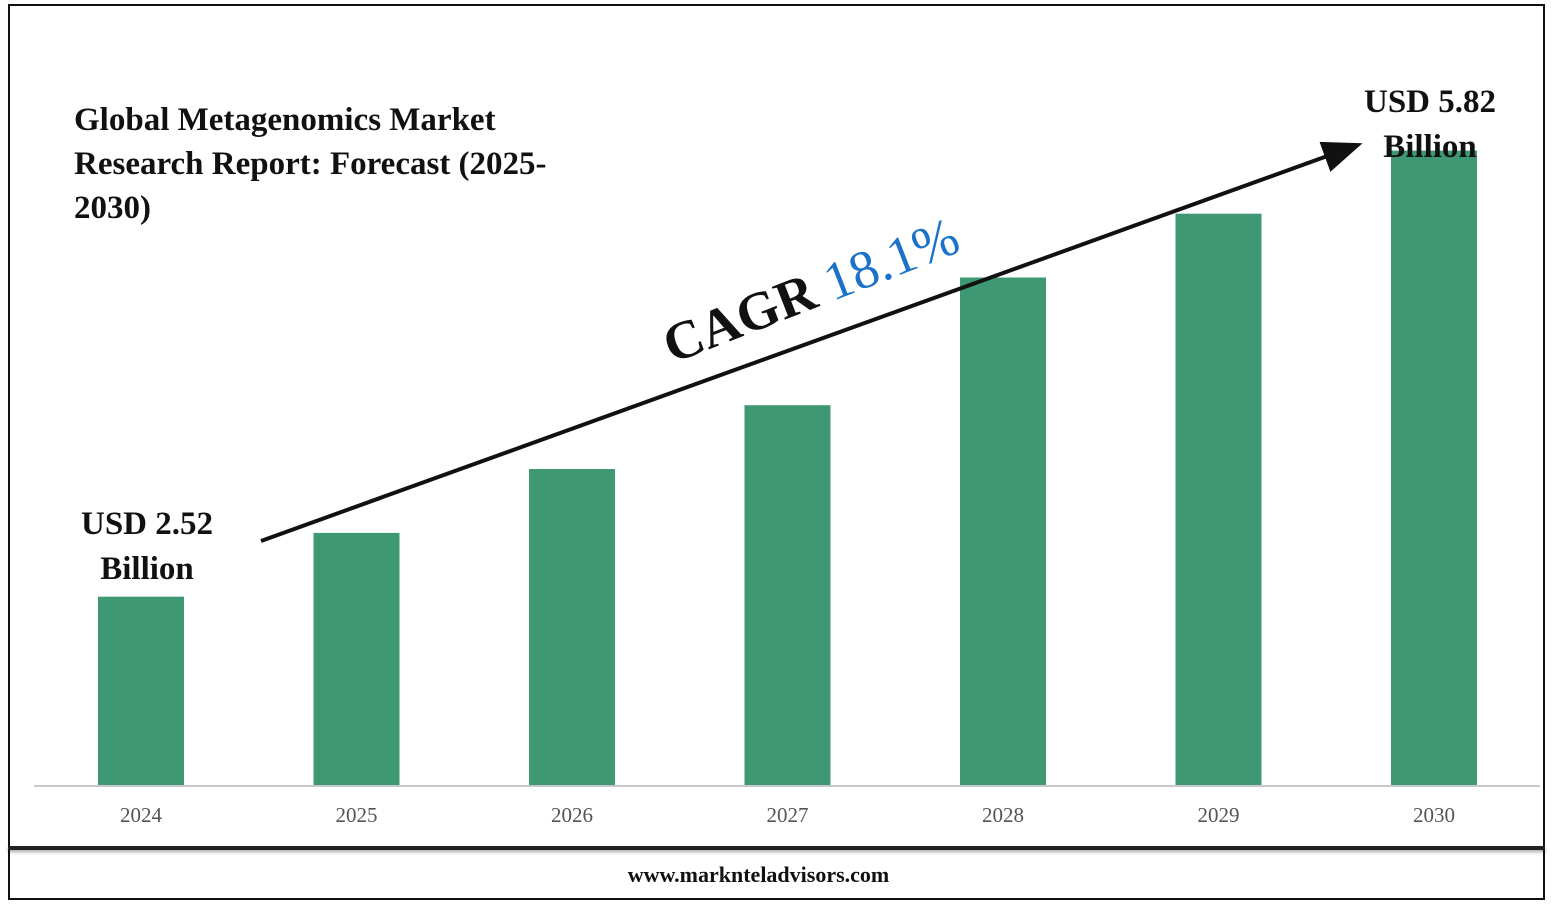 The height and width of the screenshot is (906, 1557). I want to click on footer-divider, so click(776, 848).